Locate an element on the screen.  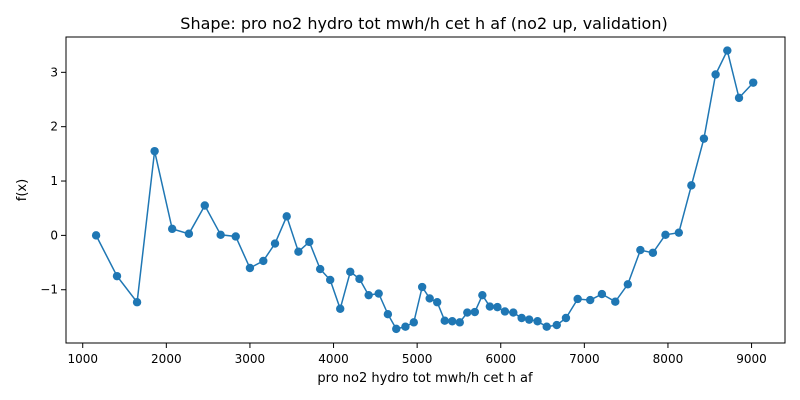
y-tick-label: 2 is located at coordinates (54, 127).